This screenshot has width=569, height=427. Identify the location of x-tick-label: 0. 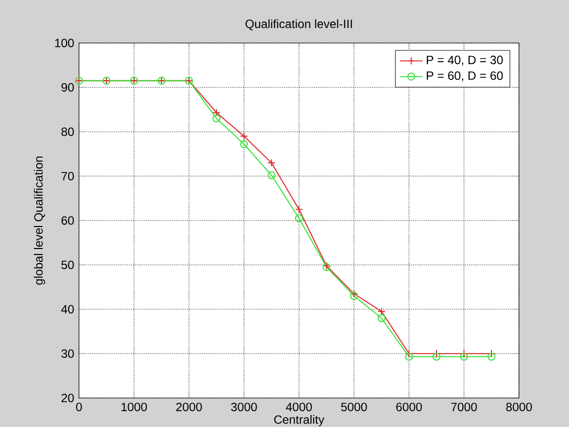
(79, 407).